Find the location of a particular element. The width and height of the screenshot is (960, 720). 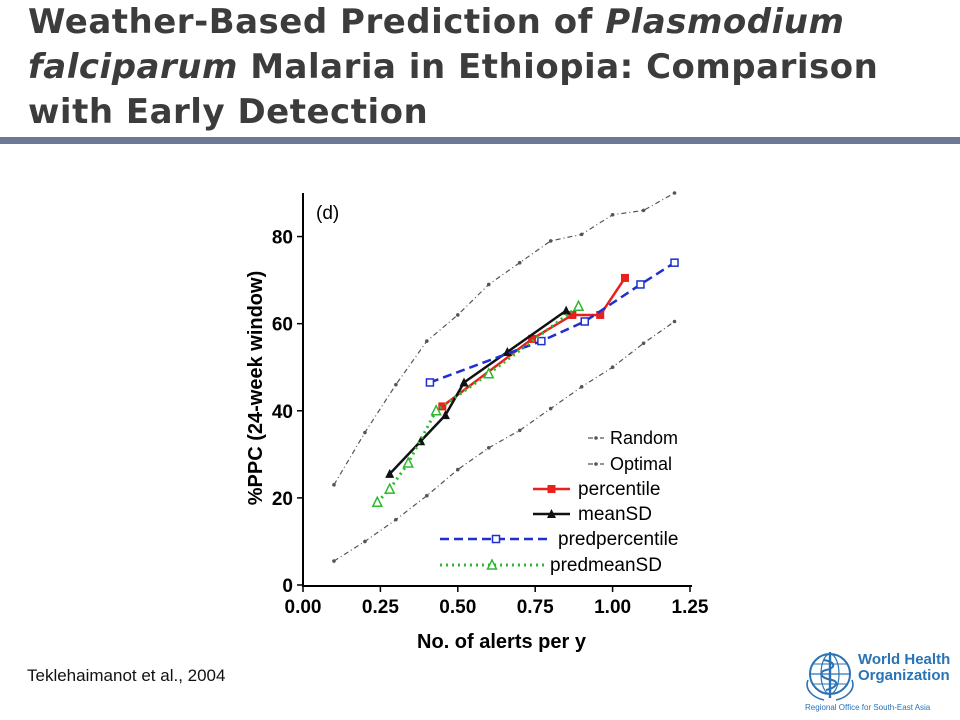

legend-label-random: Random is located at coordinates (644, 438).